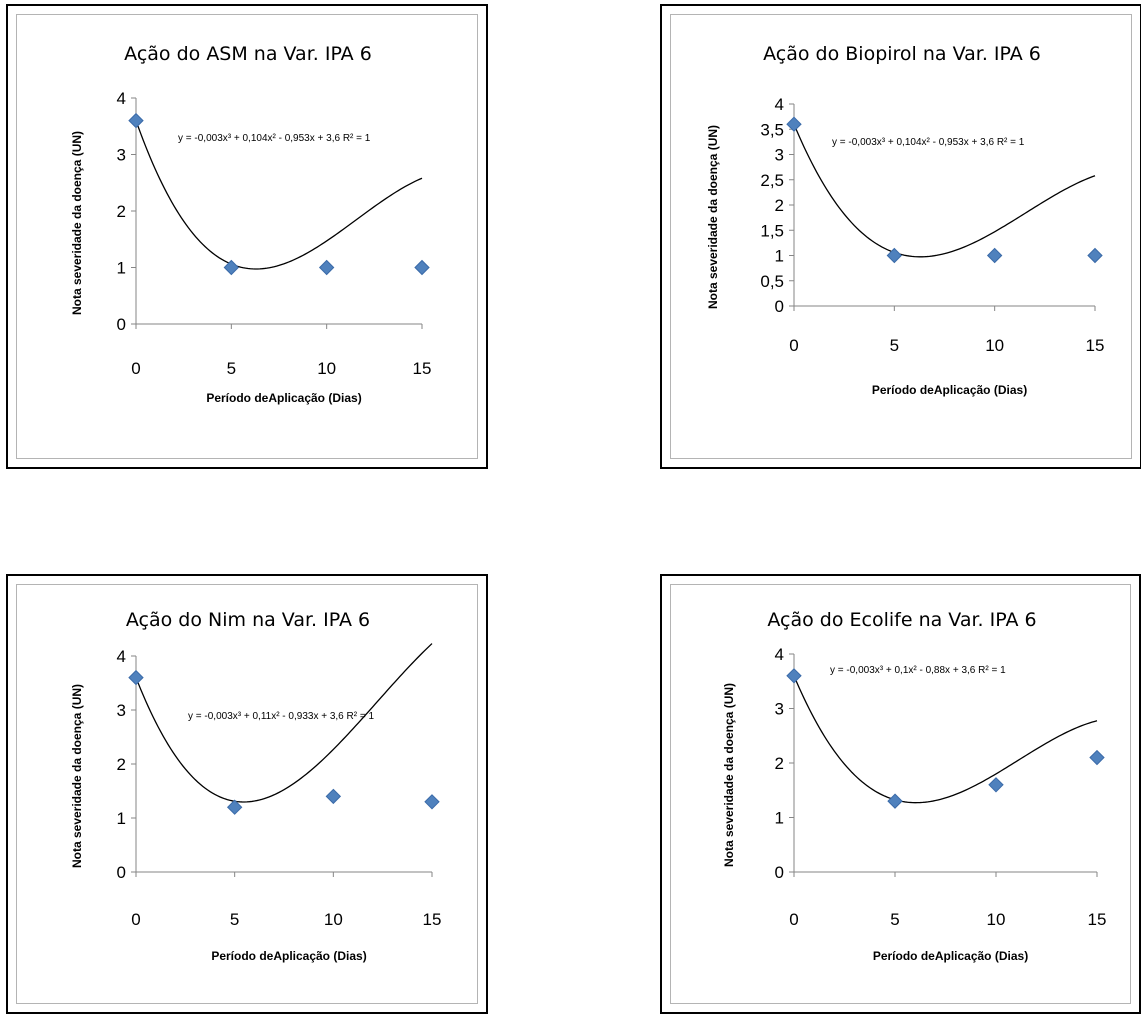 This screenshot has width=1141, height=1016. I want to click on y-tick-label: 3,5, so click(772, 129).